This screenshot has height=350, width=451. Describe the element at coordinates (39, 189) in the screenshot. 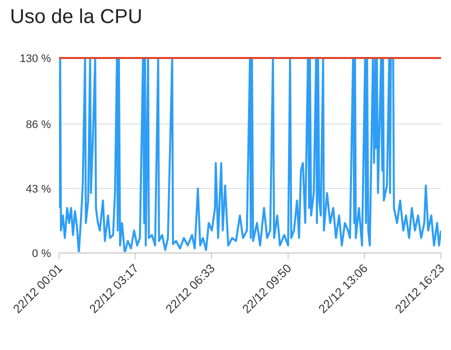

I see `y-tick-label: 43 %` at that location.